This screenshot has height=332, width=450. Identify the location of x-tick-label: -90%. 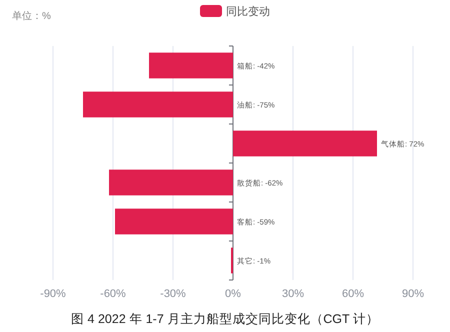
(53, 294).